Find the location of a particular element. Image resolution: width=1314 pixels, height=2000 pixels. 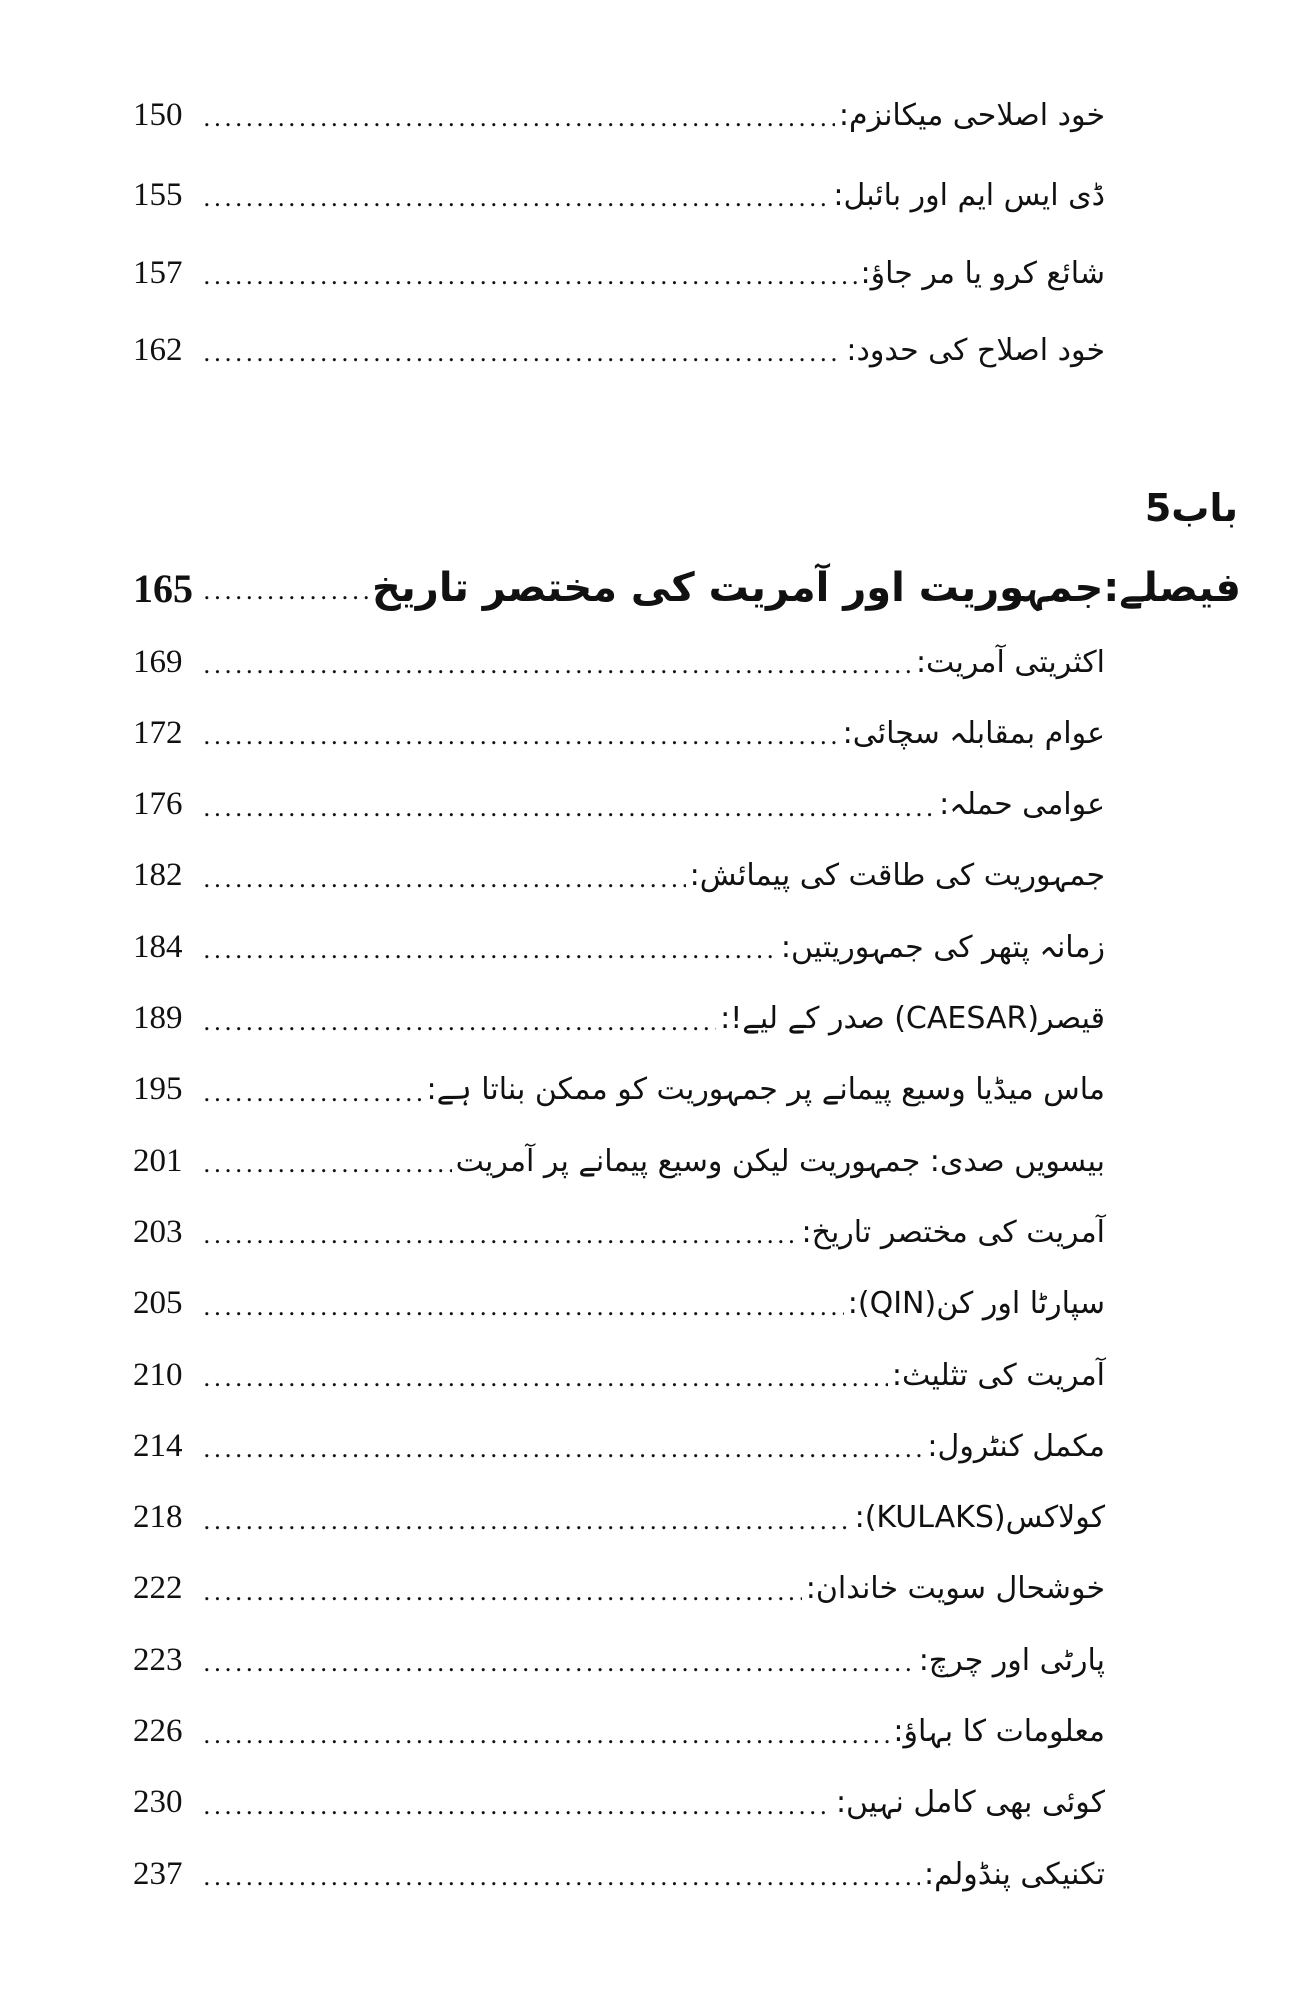

page-number: 155 is located at coordinates (158, 194).